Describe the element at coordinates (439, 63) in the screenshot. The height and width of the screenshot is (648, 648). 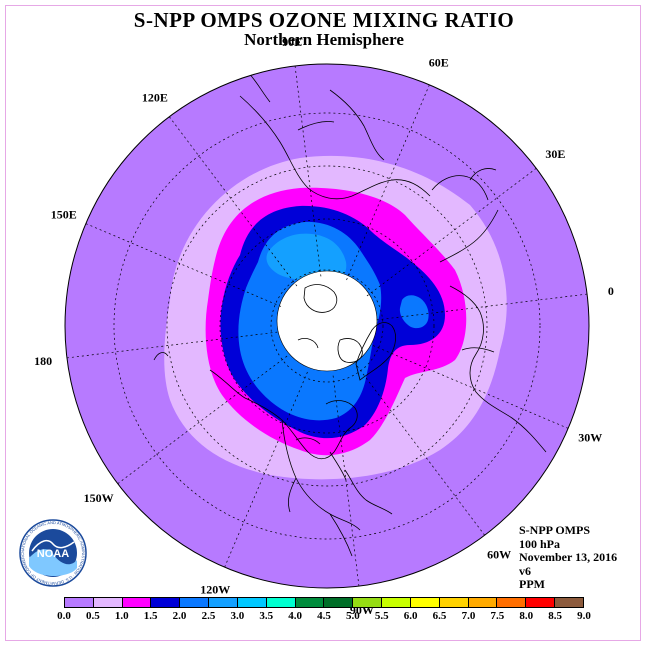
I see `longitude-label: 60E` at that location.